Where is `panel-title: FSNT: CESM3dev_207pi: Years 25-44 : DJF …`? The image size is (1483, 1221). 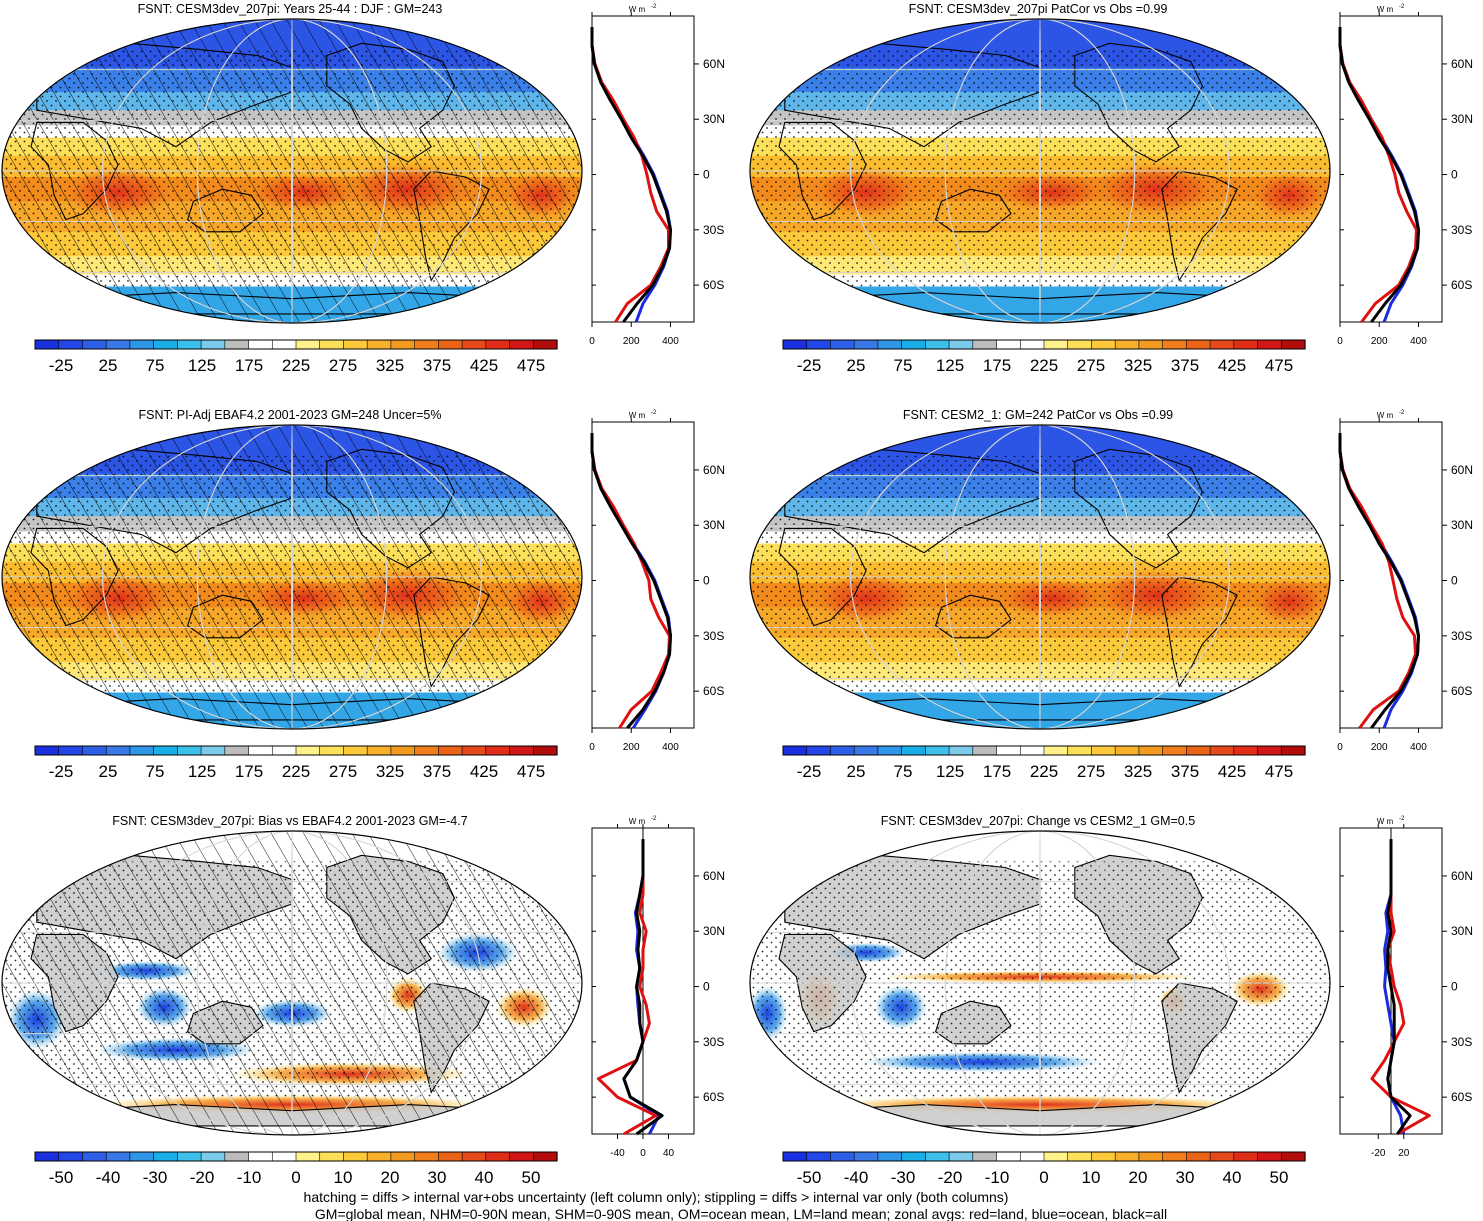
panel-title: FSNT: CESM3dev_207pi: Years 25-44 : DJF … is located at coordinates (290, 9).